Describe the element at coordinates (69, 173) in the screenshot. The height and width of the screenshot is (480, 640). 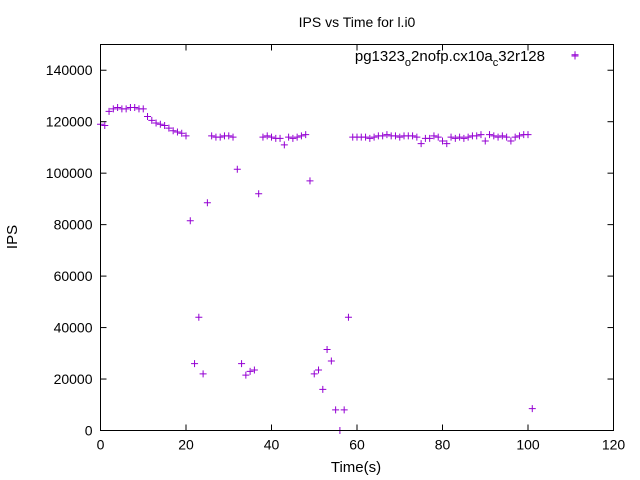
I see `y-tick-label: 100000` at that location.